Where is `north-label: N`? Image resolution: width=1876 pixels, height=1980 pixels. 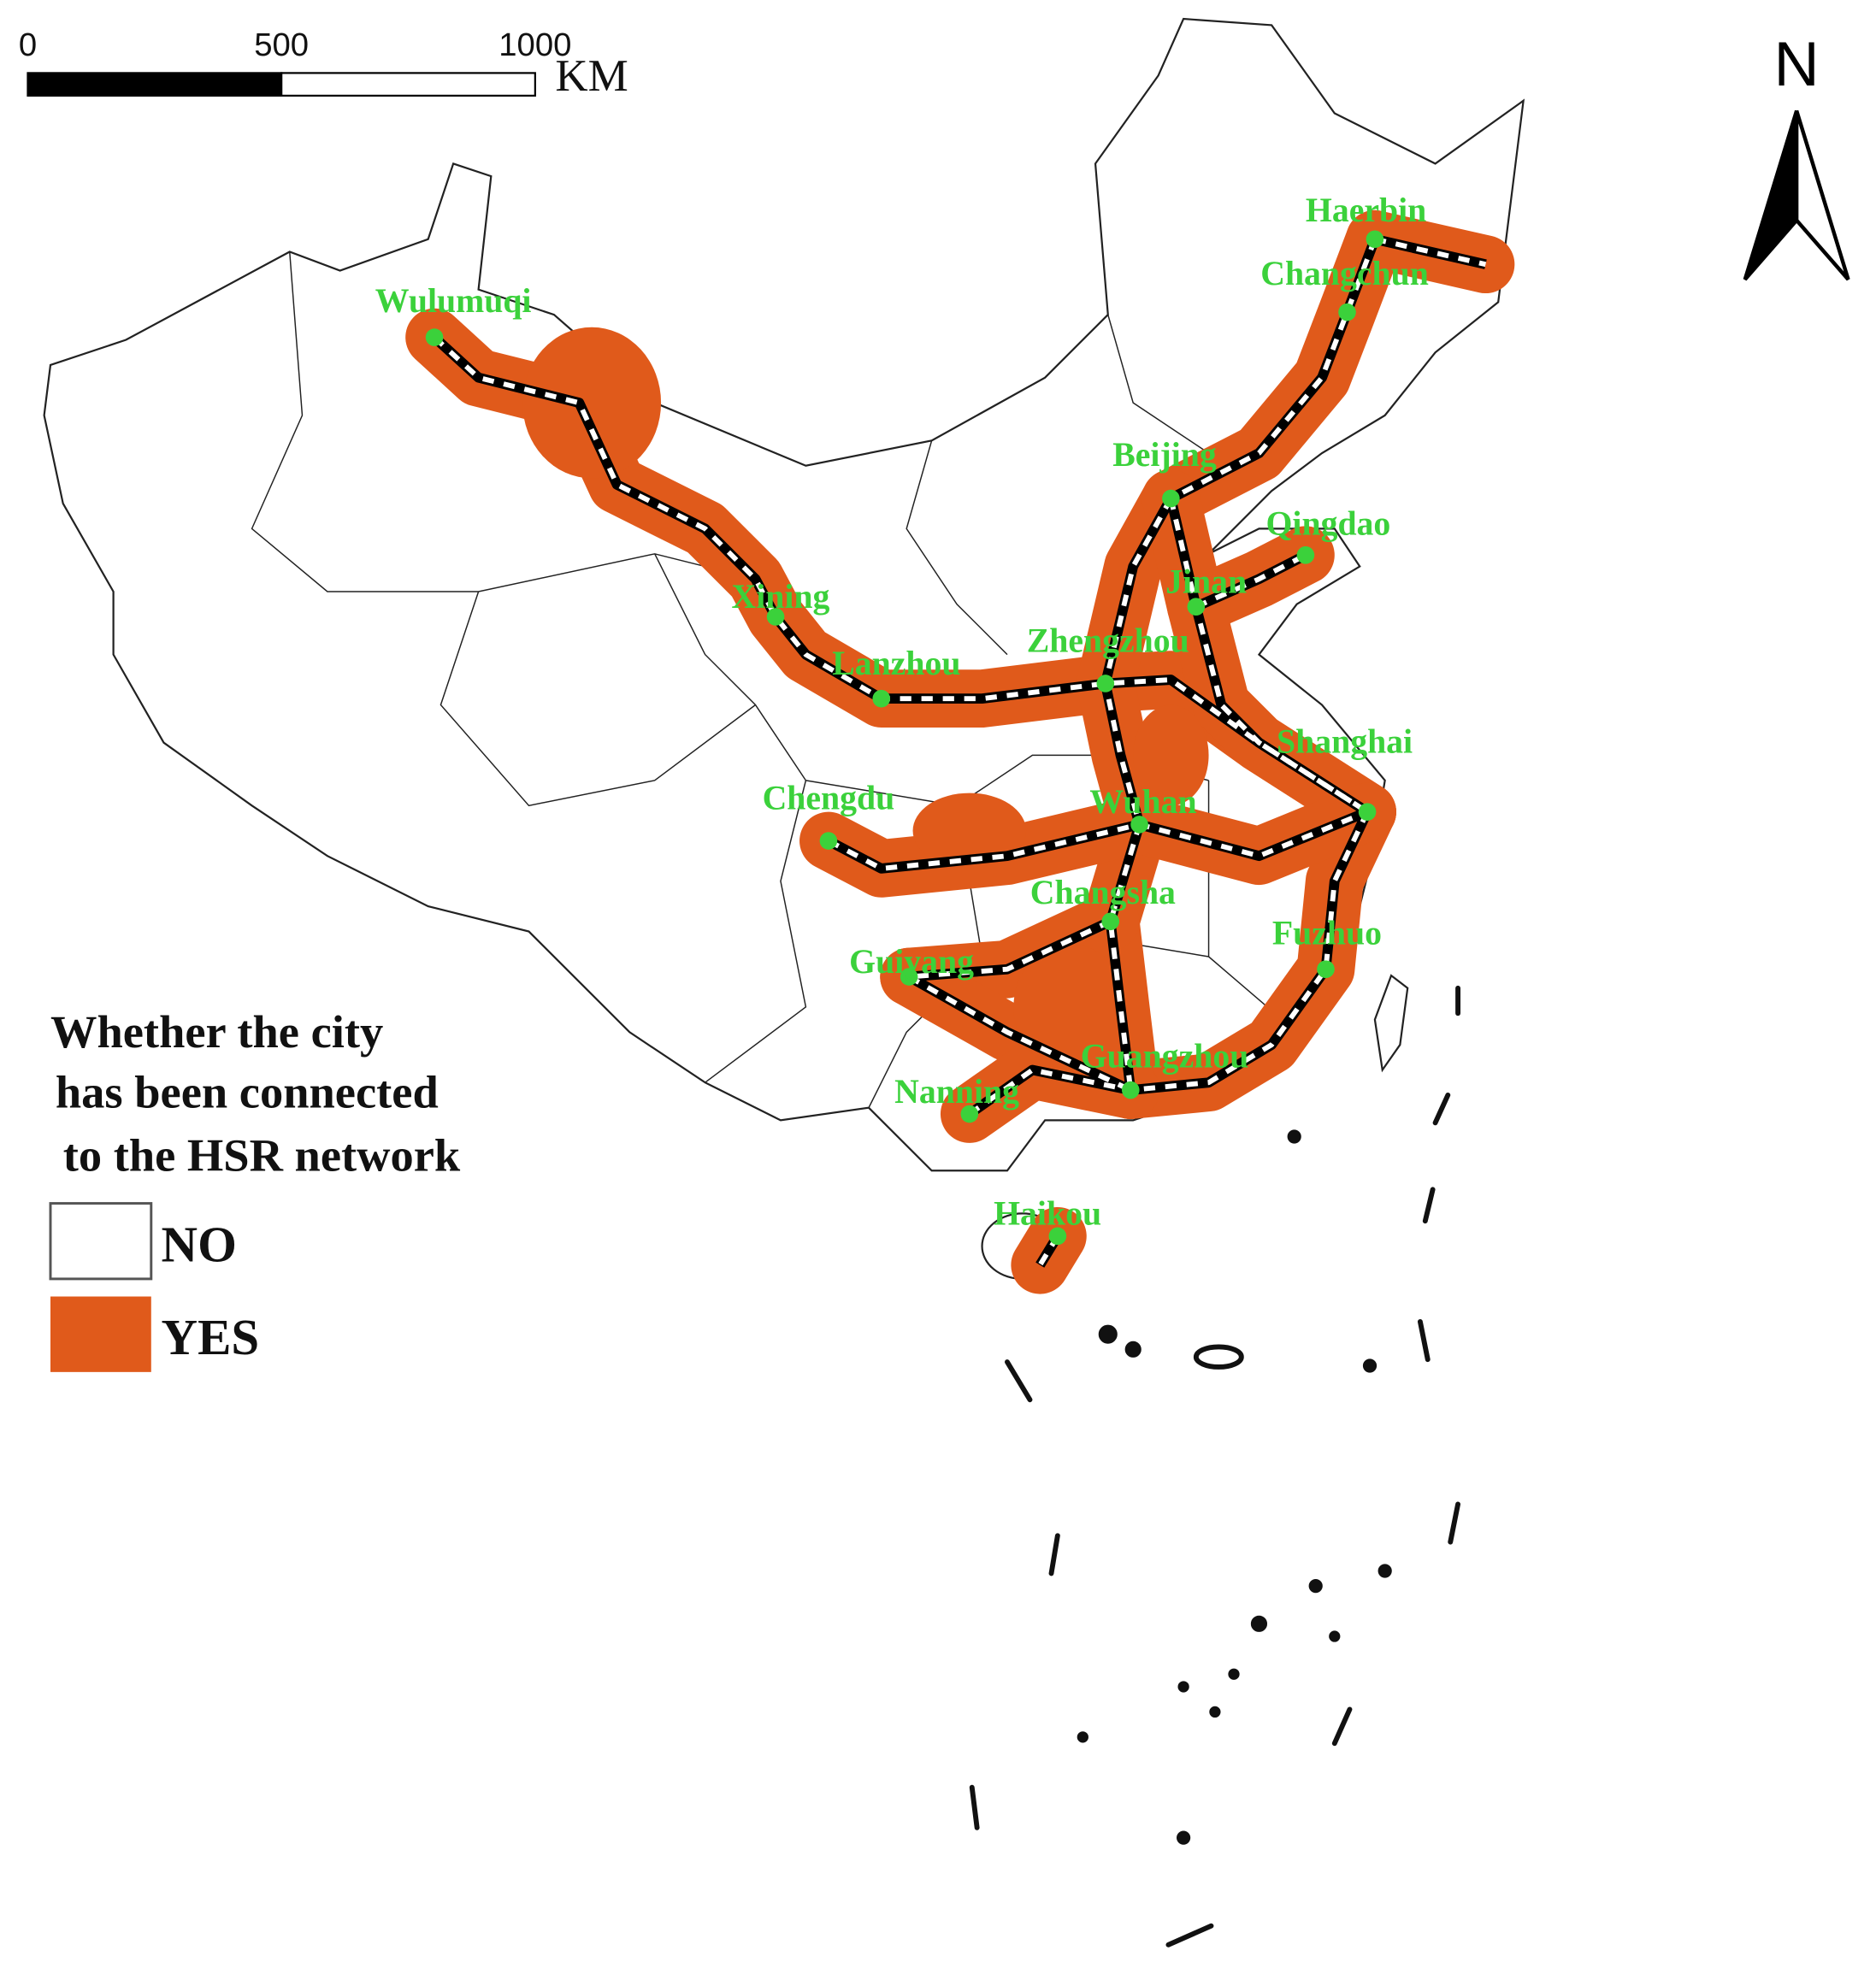
north-label: N is located at coordinates (1797, 64).